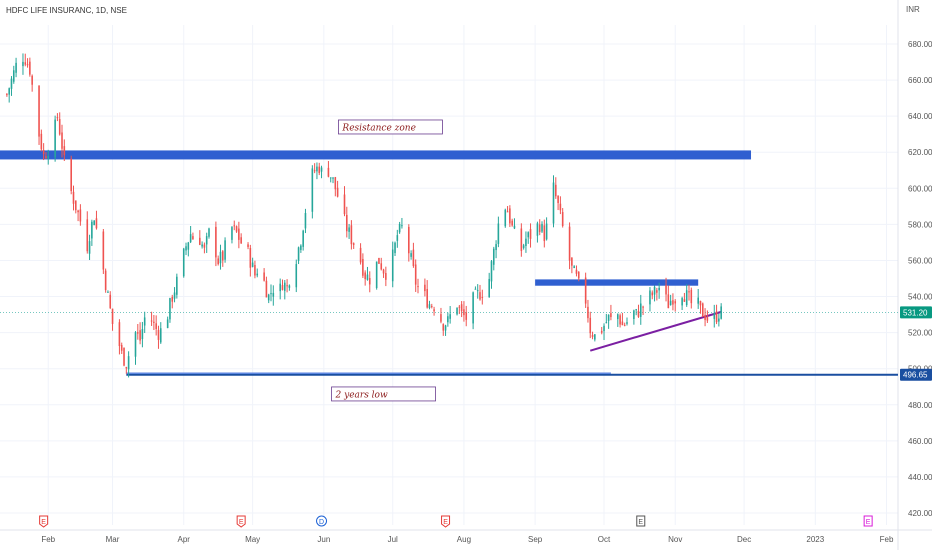 Image resolution: width=932 pixels, height=550 pixels. Describe the element at coordinates (920, 333) in the screenshot. I see `y-tick-label: 520.00` at that location.